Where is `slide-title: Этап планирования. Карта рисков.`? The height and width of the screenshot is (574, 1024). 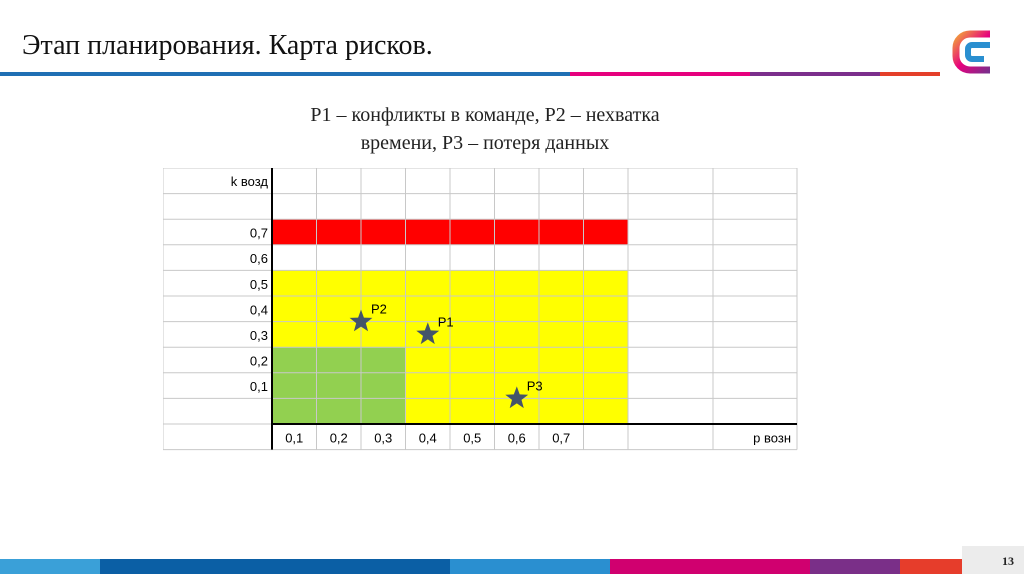
slide-title: Этап планирования. Карта рисков. is located at coordinates (227, 45).